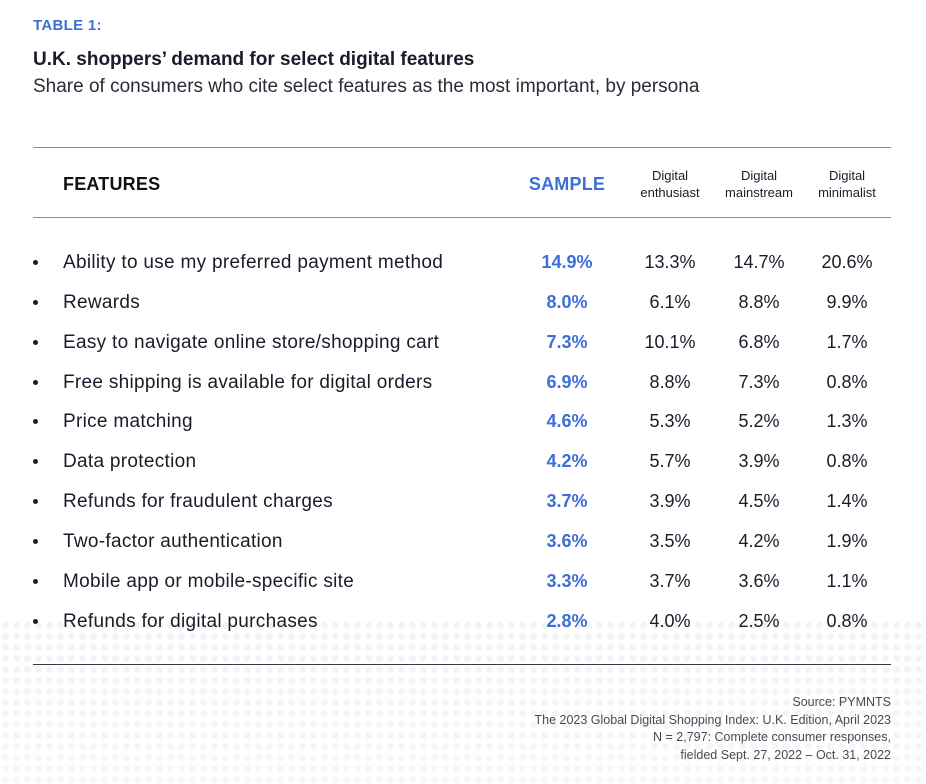 The image size is (926, 784). Describe the element at coordinates (670, 581) in the screenshot. I see `enthusiast-value: 3.7%` at that location.